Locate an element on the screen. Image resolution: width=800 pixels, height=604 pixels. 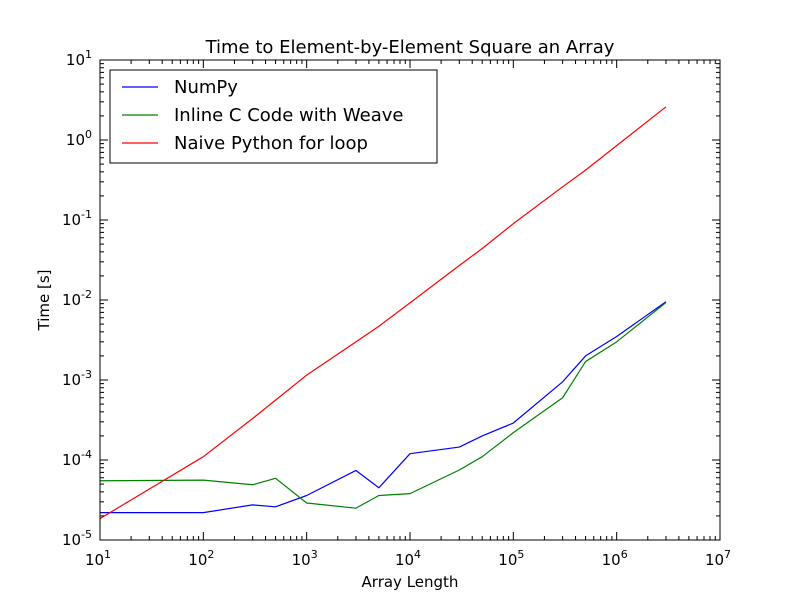
legend-label-2: Naive Python for loop is located at coordinates (271, 143).